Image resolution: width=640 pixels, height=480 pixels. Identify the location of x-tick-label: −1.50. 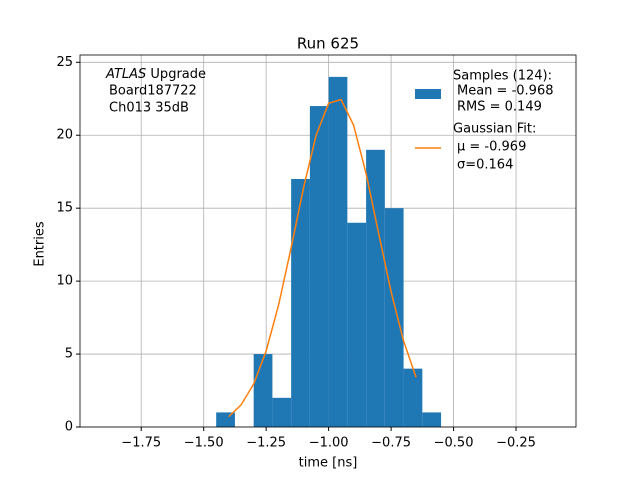
(204, 443).